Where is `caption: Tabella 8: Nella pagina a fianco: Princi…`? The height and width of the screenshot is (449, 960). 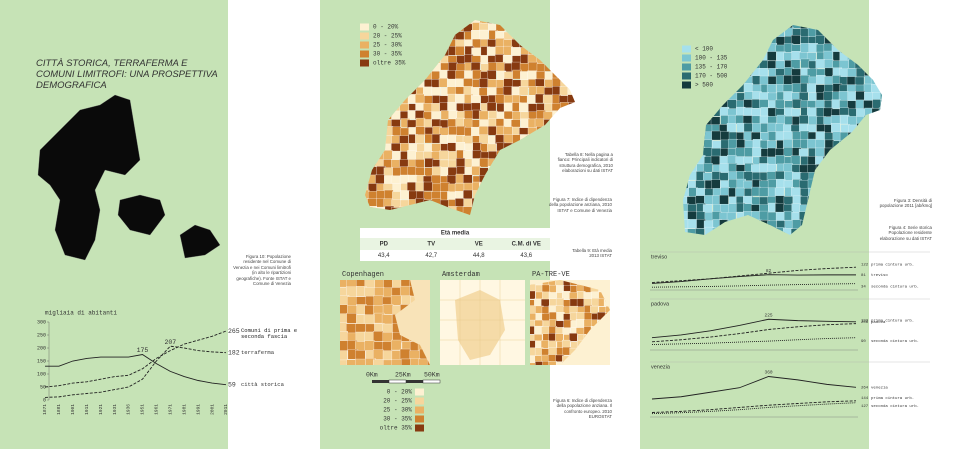 caption: Tabella 8: Nella pagina a fianco: Princi… is located at coordinates (585, 163).